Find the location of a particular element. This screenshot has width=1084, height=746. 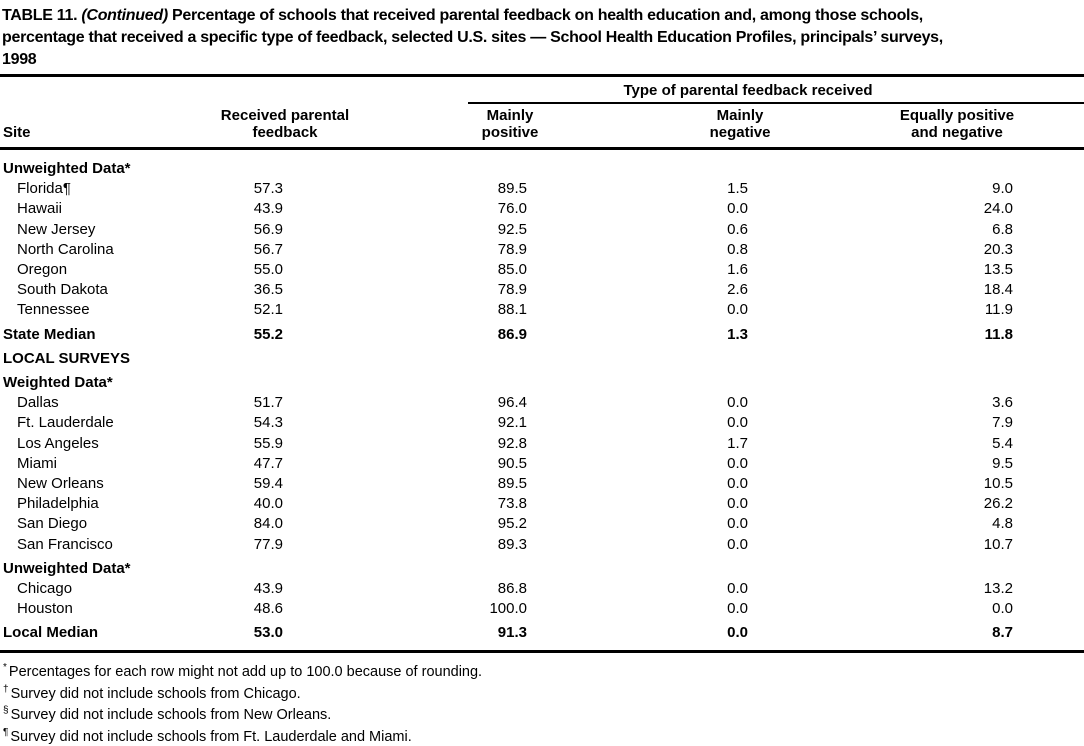

table-row: Hawaii 43.9 76.0 0.0 24.0 is located at coordinates (542, 209).